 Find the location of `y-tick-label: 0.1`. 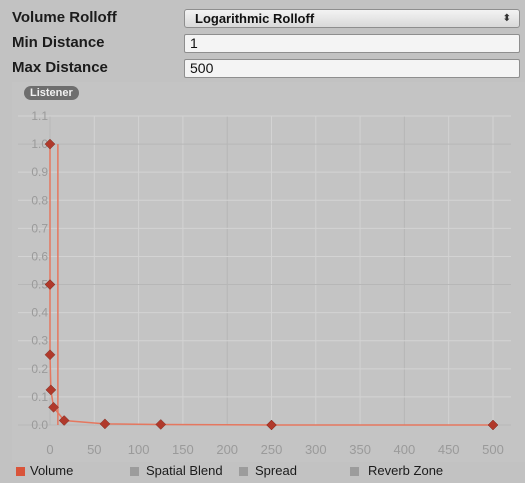

y-tick-label: 0.1 is located at coordinates (39, 397).